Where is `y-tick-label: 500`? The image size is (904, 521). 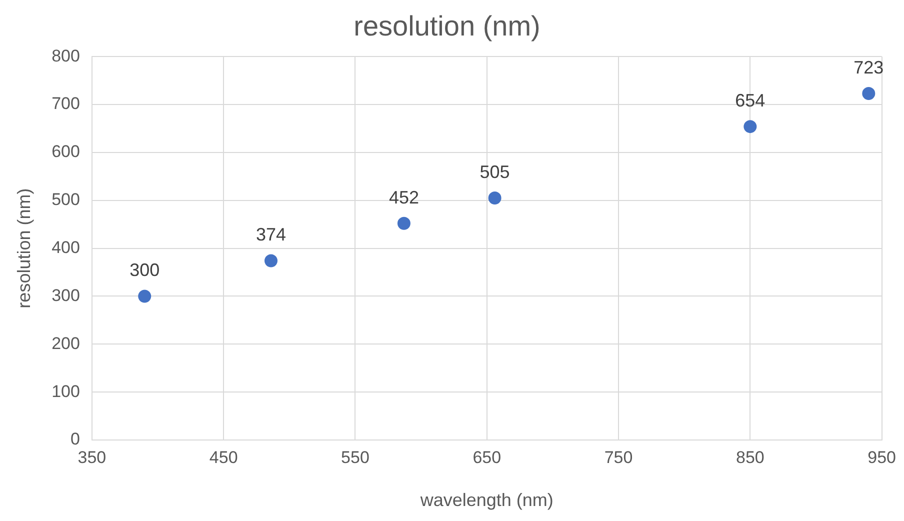 y-tick-label: 500 is located at coordinates (66, 200).